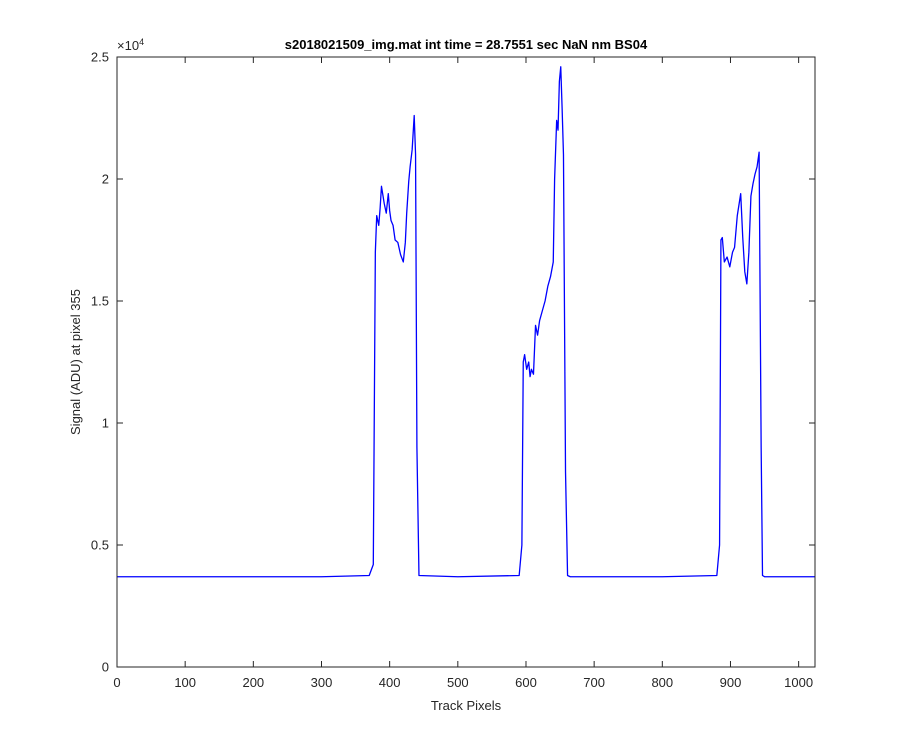 The height and width of the screenshot is (750, 900). Describe the element at coordinates (141, 42) in the screenshot. I see `y-axis-exponent-power: 4` at that location.